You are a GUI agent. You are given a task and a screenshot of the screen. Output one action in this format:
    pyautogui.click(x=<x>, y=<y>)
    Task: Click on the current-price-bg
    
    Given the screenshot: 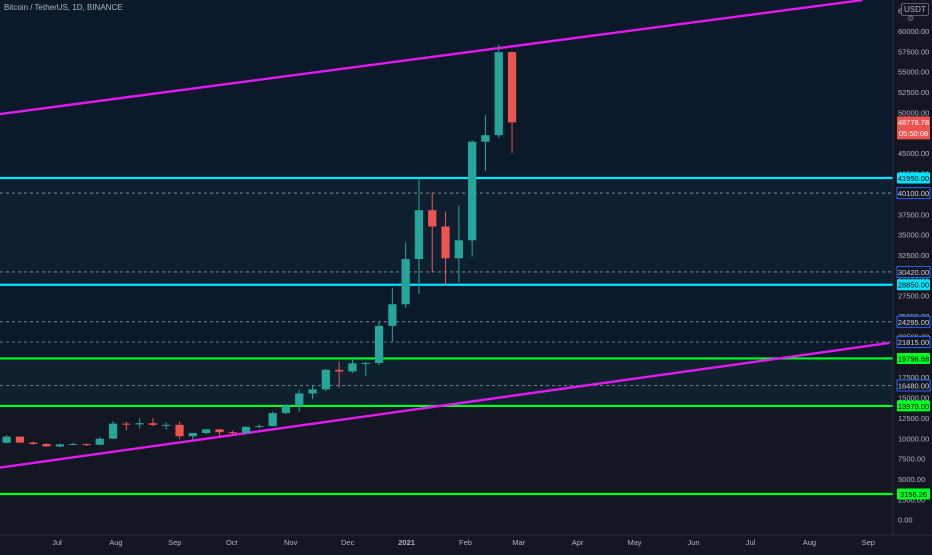 What is the action you would take?
    pyautogui.click(x=913, y=128)
    